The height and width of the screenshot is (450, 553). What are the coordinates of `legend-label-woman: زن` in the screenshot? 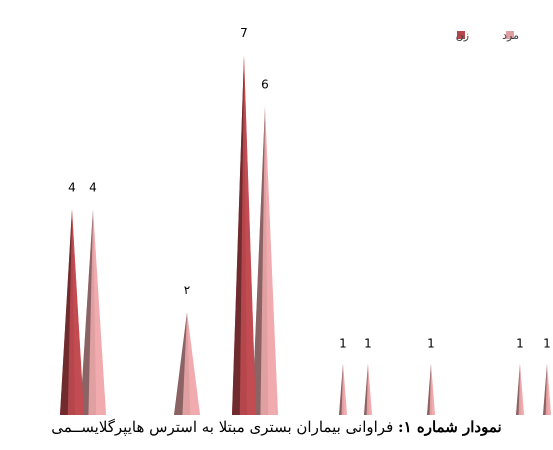 It's located at (462, 35).